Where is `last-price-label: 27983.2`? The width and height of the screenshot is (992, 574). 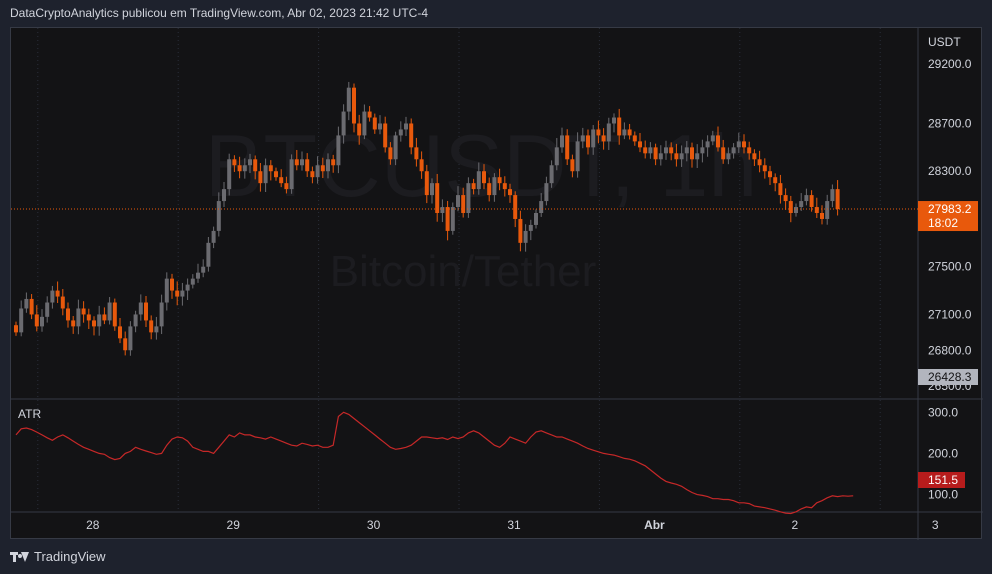
last-price-label: 27983.2 is located at coordinates (950, 209).